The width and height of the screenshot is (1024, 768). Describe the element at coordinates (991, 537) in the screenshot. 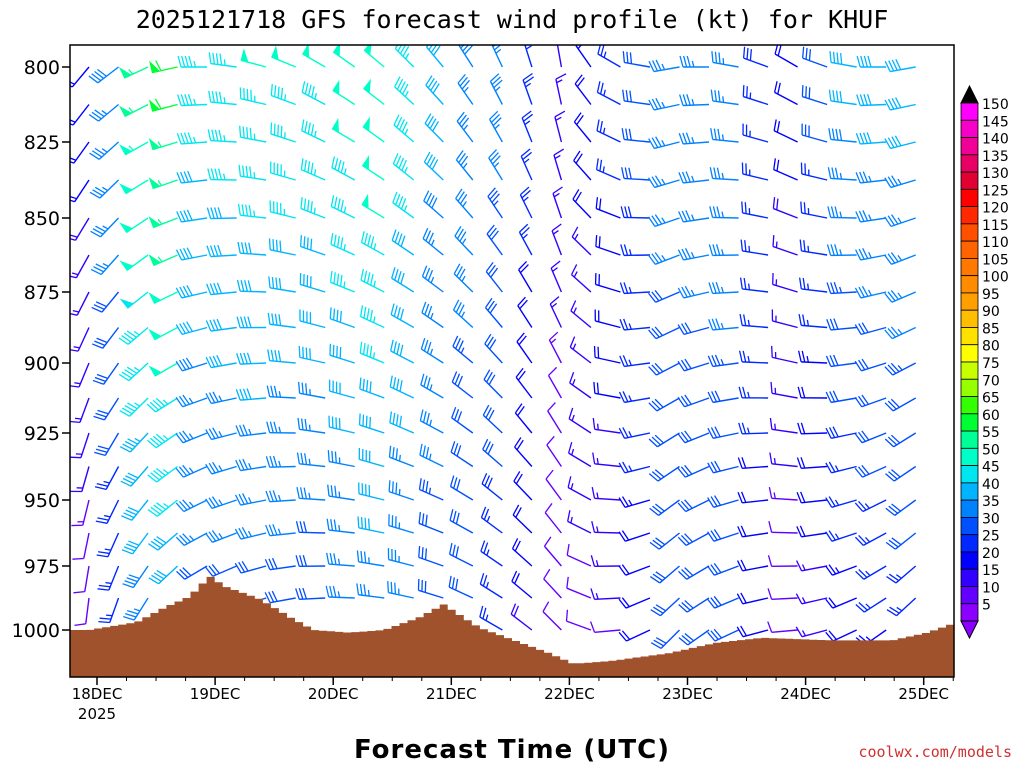

I see `colorbar-label: 25` at that location.